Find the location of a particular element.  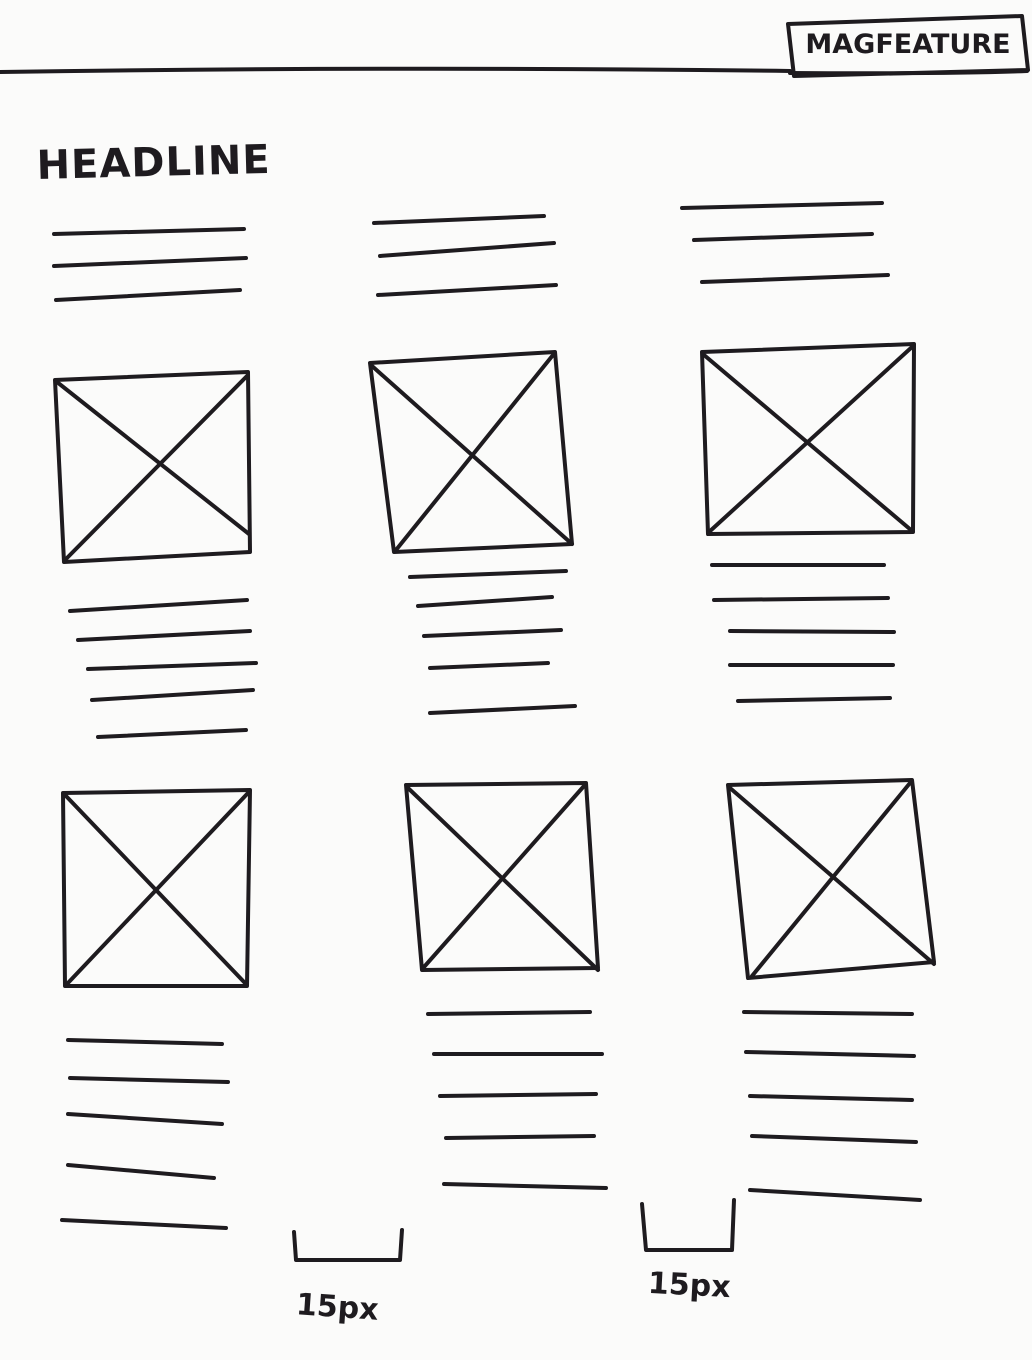

page-label: MAGFEATURE is located at coordinates (908, 44).